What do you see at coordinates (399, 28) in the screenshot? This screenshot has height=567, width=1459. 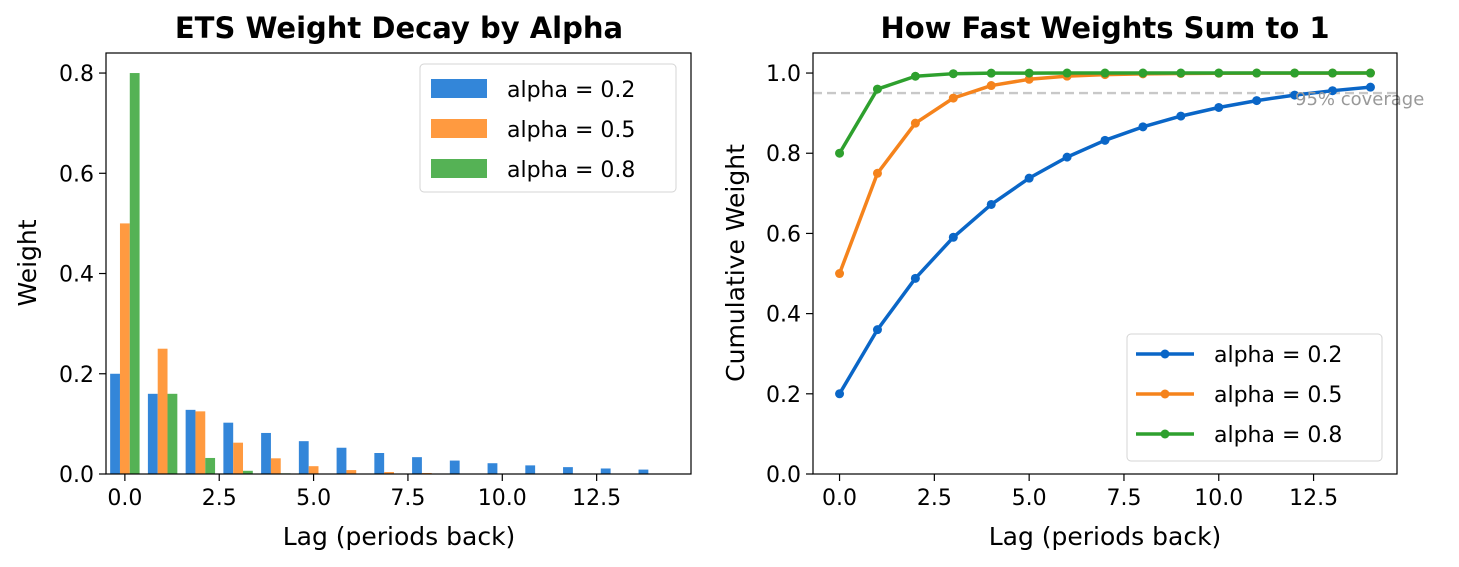 I see `chart-title: ETS Weight Decay by Alpha` at bounding box center [399, 28].